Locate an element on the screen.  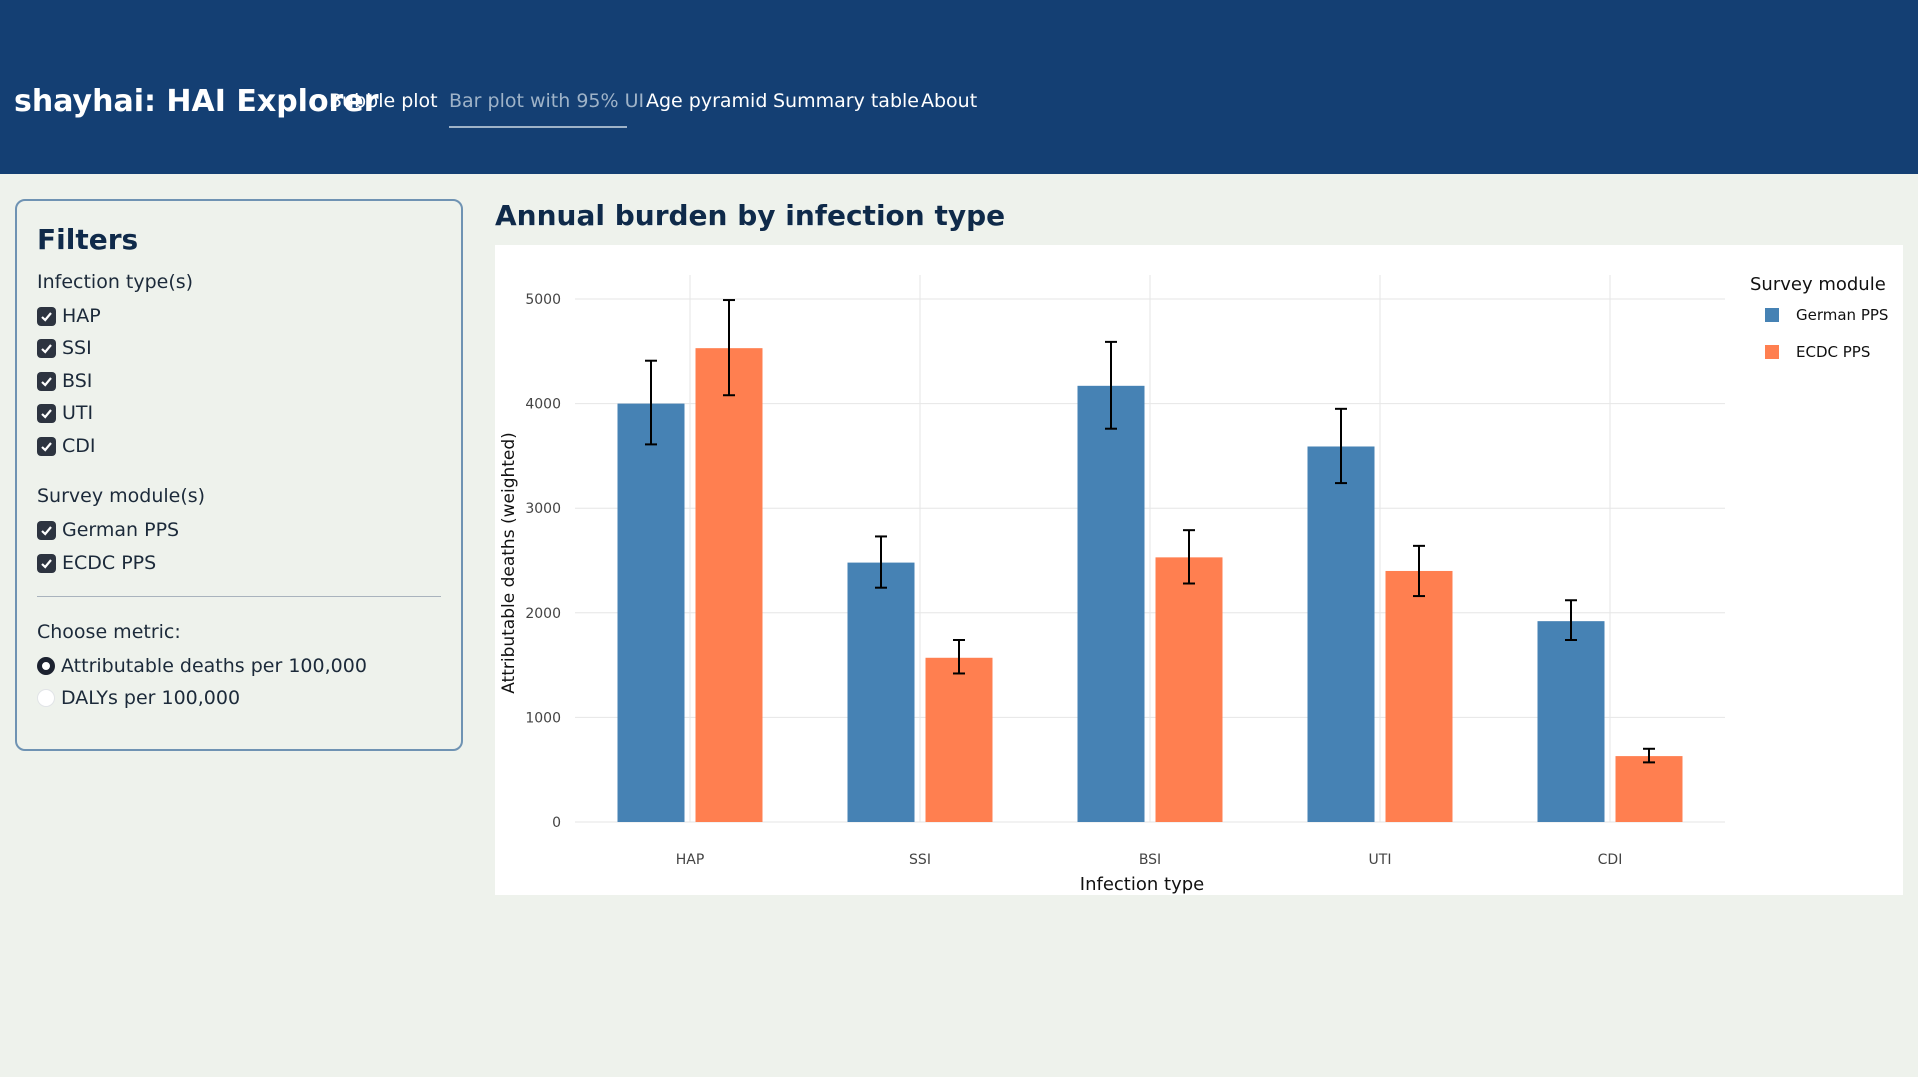
radio-label: Attributable deaths per 100,000 is located at coordinates (214, 666).